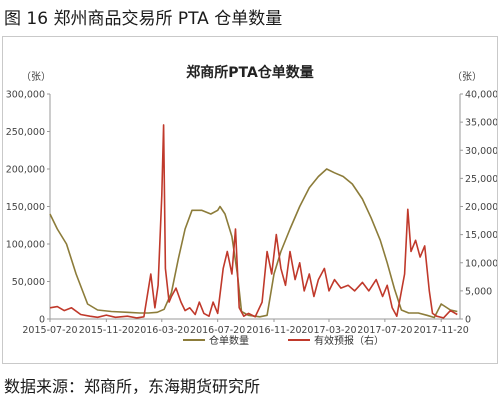 This screenshot has height=401, width=503. What do you see at coordinates (25, 207) in the screenshot?
I see `y-left-tick-label: 150,000` at bounding box center [25, 207].